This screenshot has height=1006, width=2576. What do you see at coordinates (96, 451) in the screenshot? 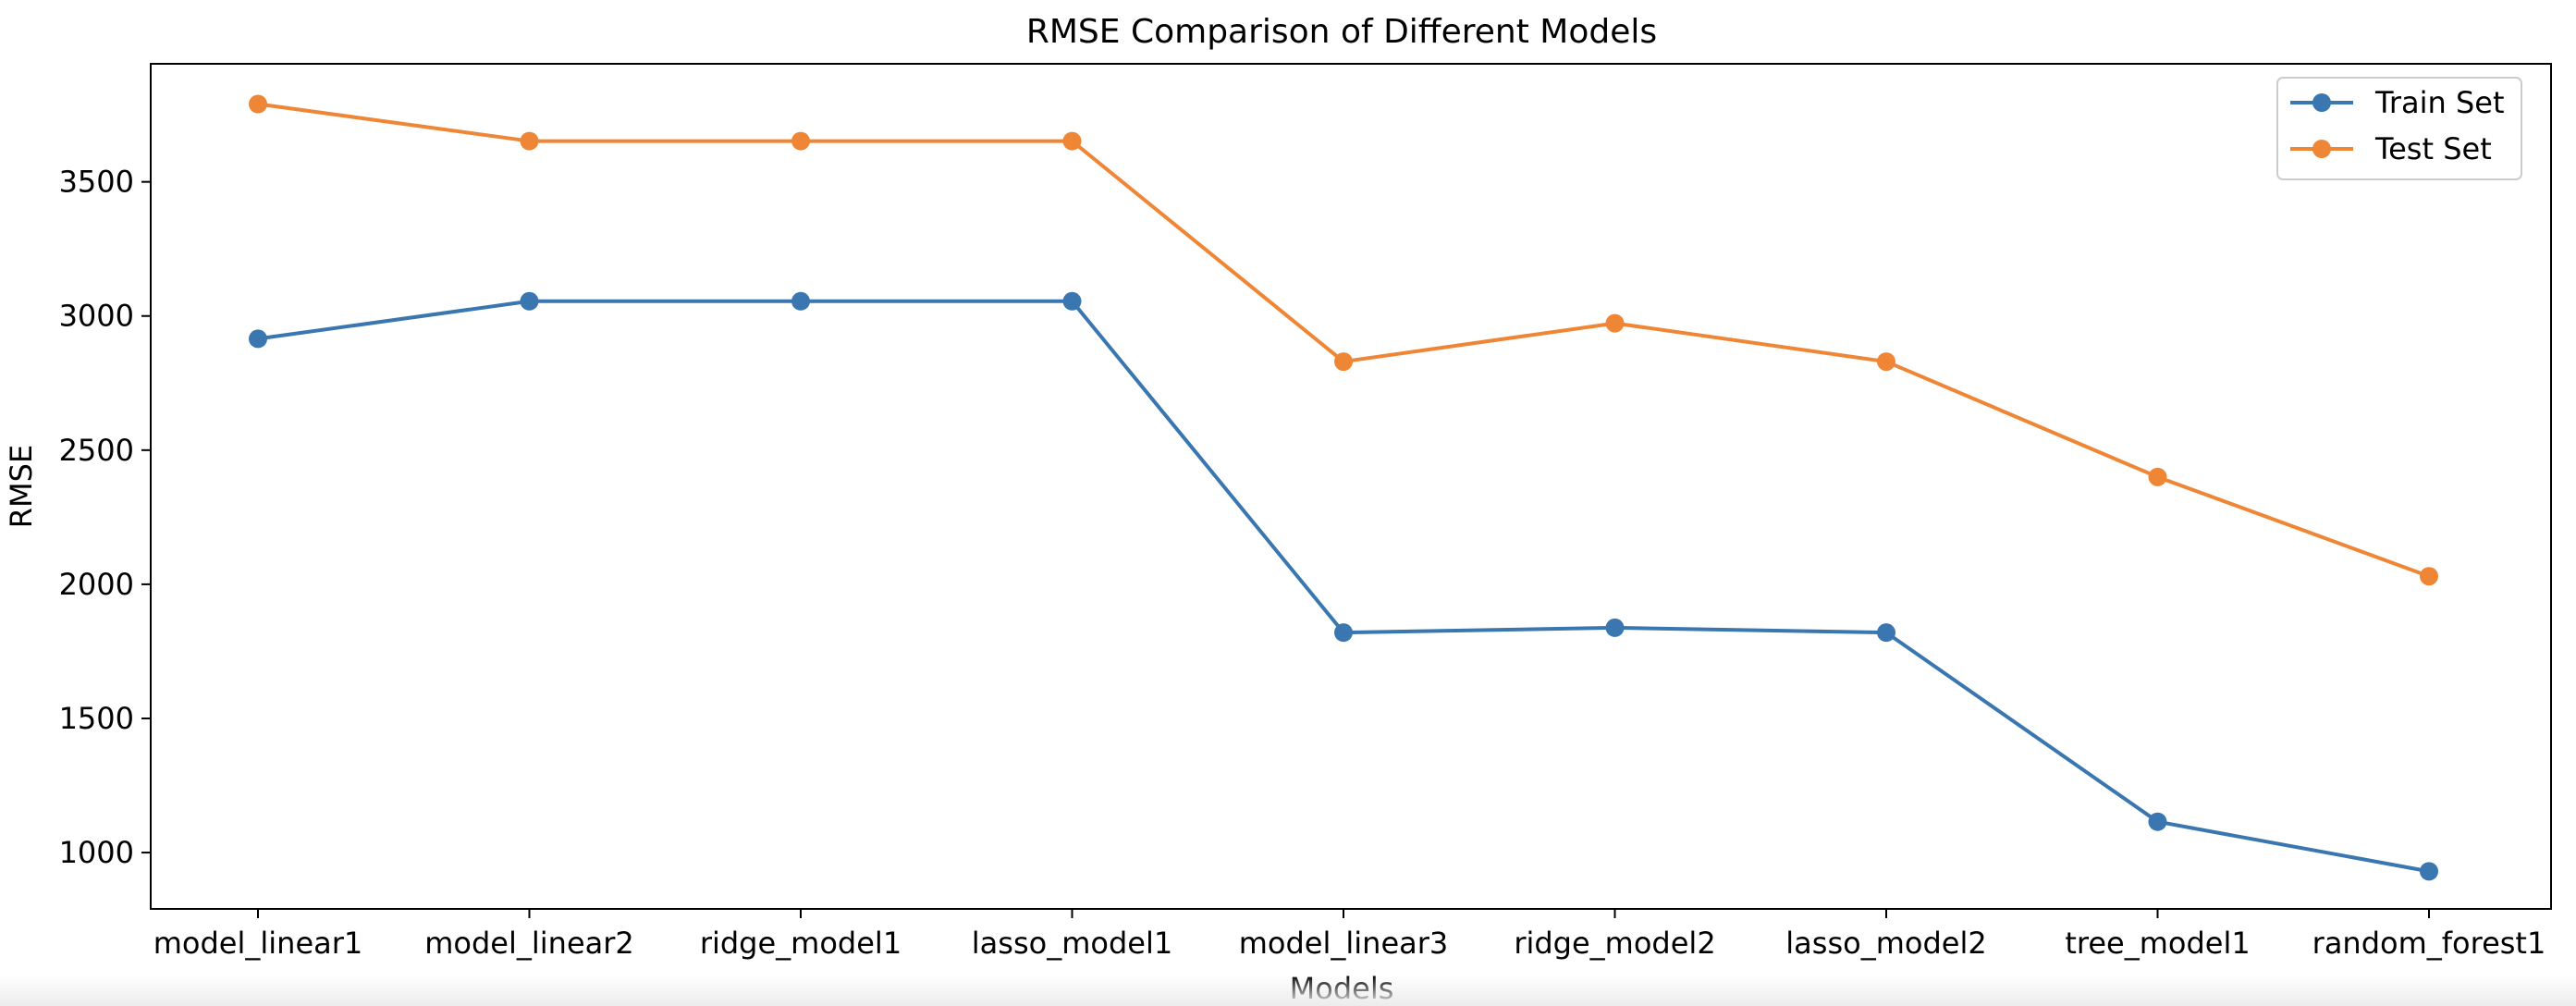
I see `y-tick-label: 2500` at bounding box center [96, 451].